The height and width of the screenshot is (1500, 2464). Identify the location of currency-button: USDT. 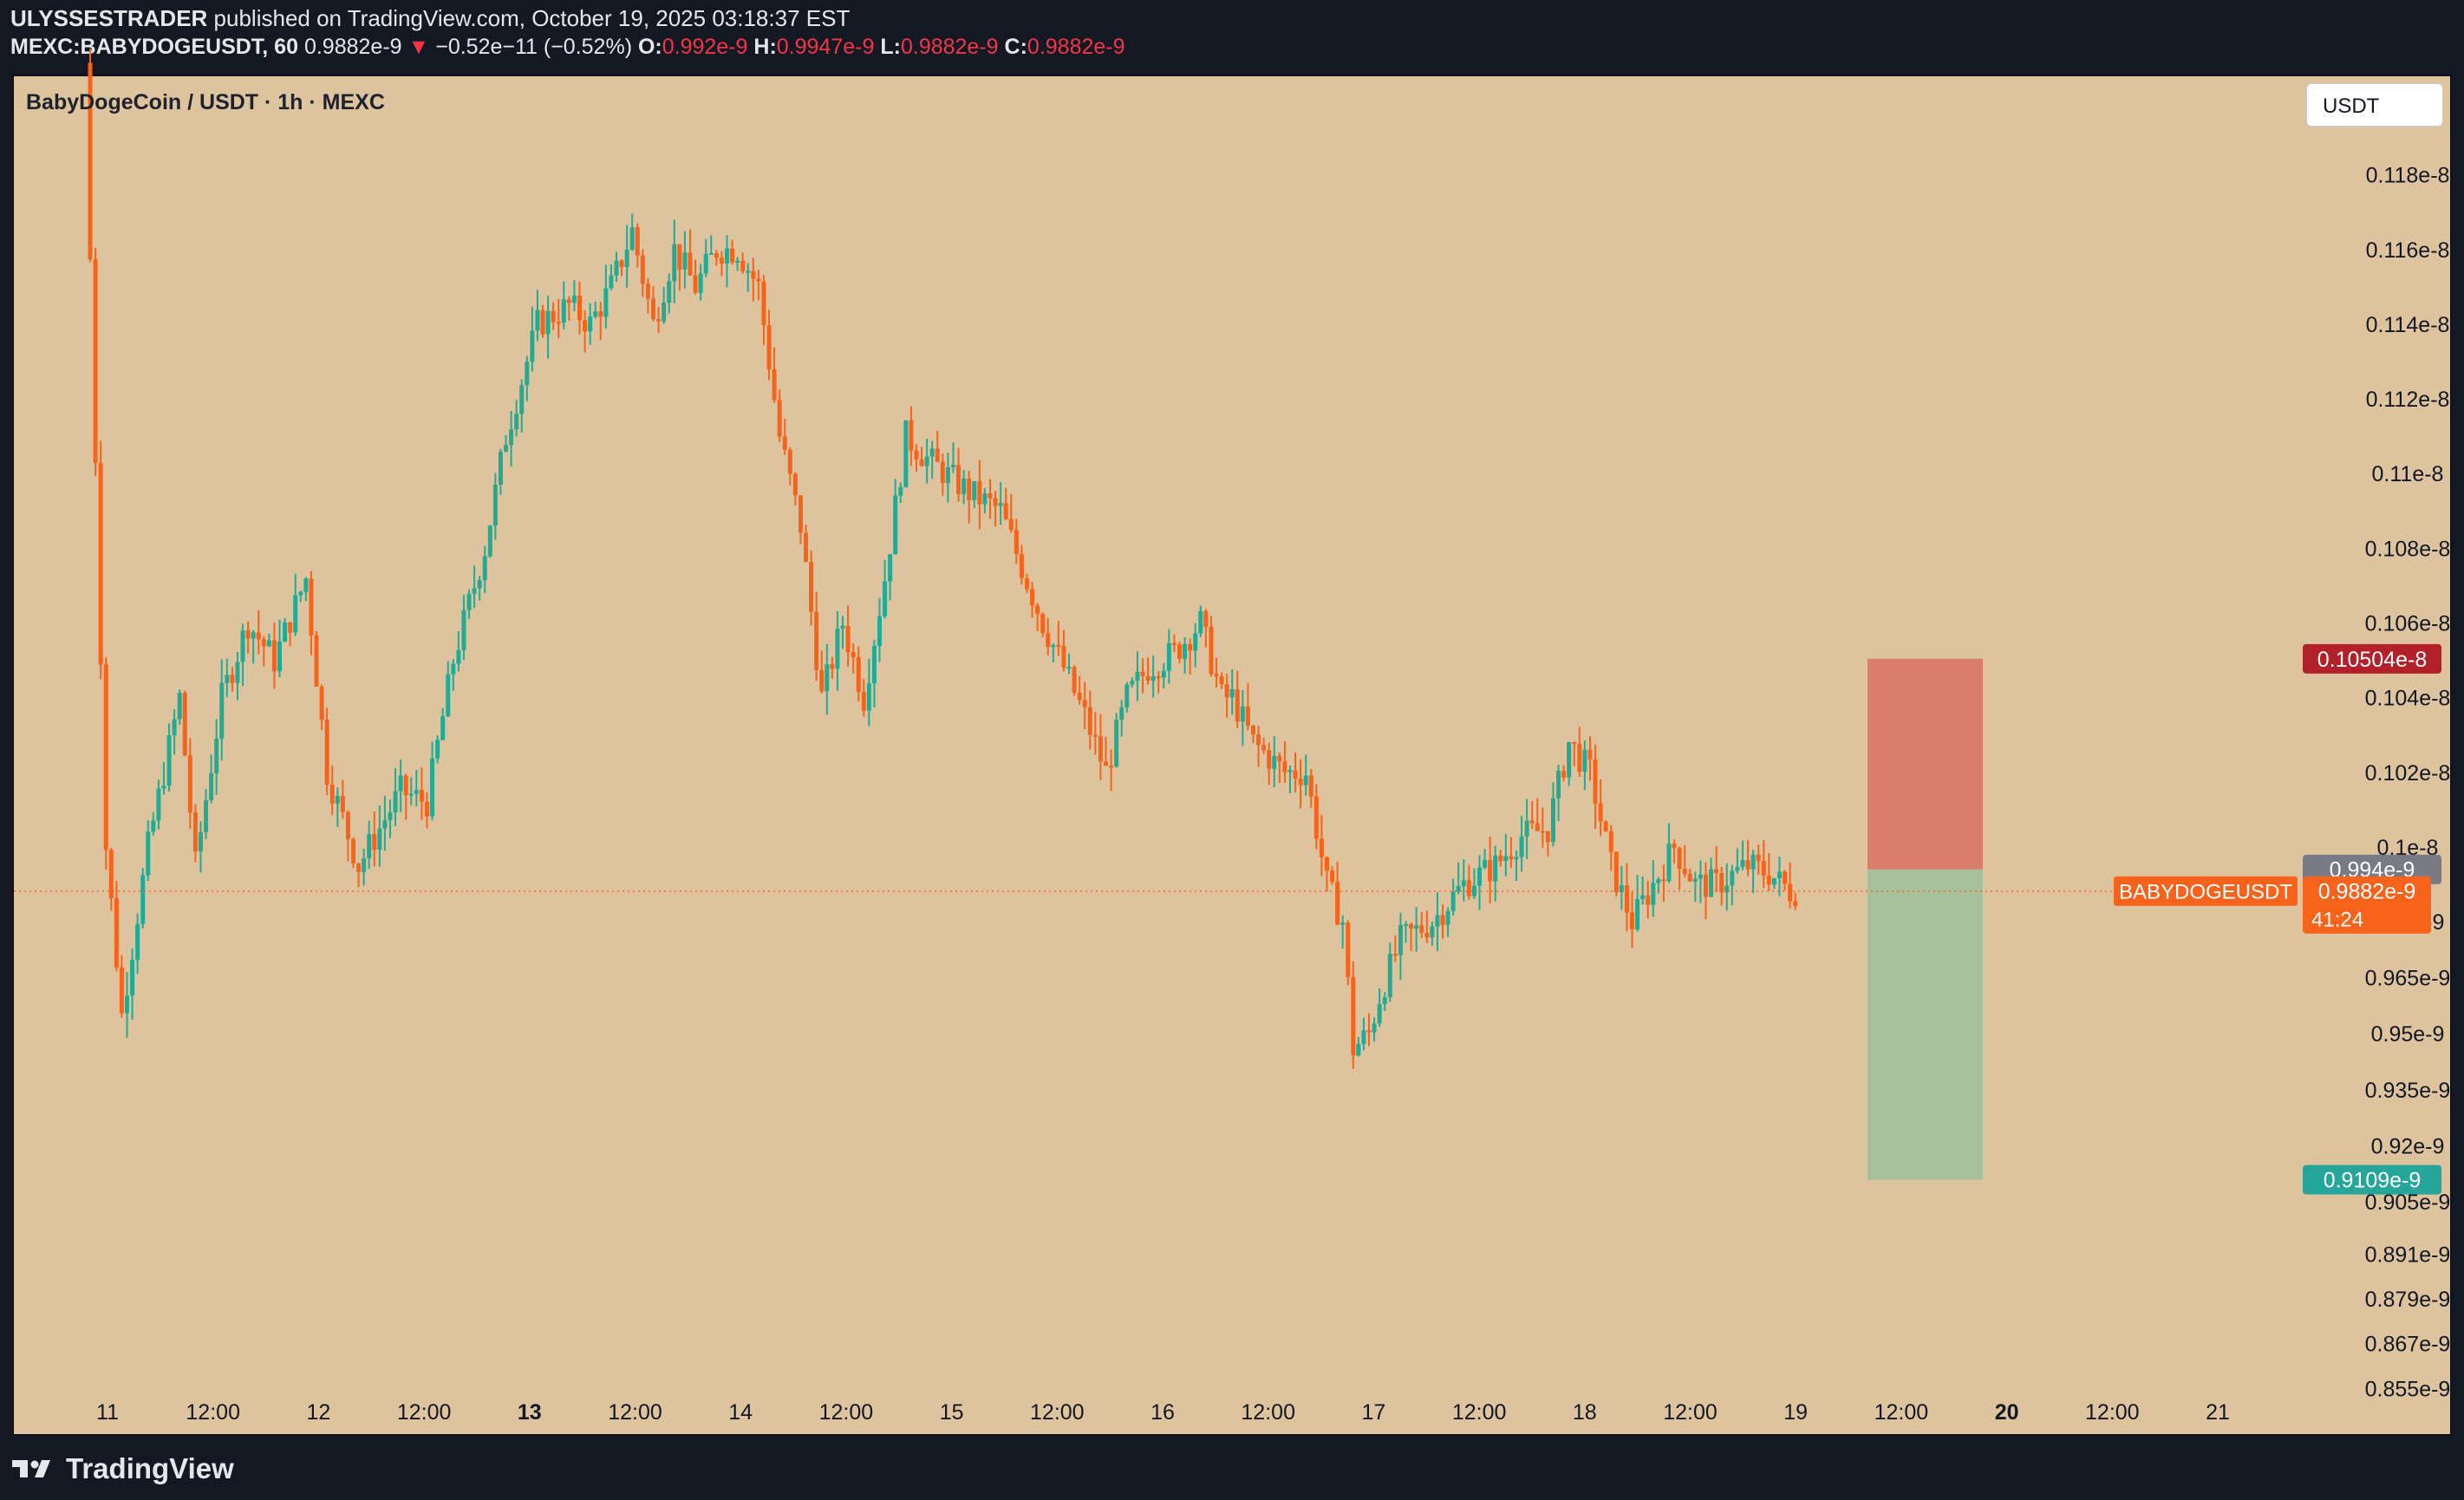
(2374, 105).